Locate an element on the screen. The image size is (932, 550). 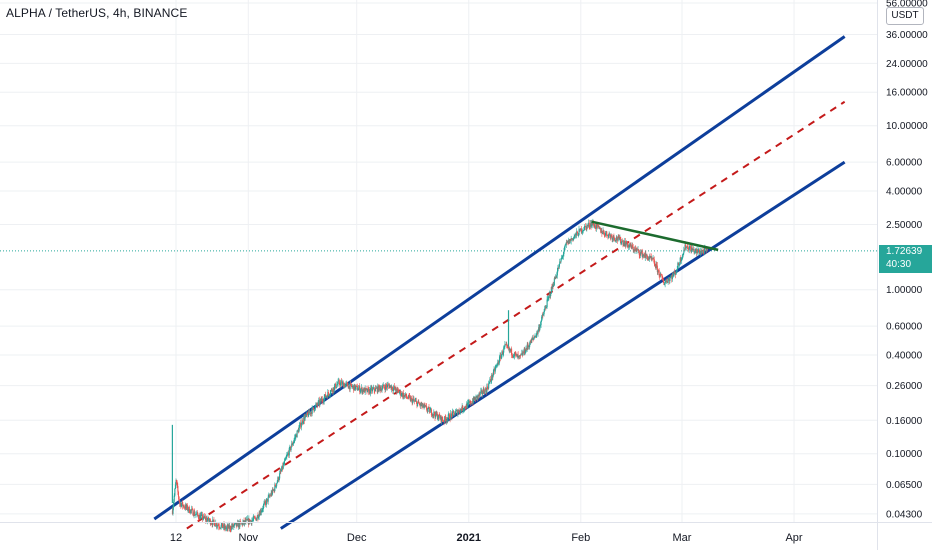
price-tick-label: 10.00000 is located at coordinates (907, 126).